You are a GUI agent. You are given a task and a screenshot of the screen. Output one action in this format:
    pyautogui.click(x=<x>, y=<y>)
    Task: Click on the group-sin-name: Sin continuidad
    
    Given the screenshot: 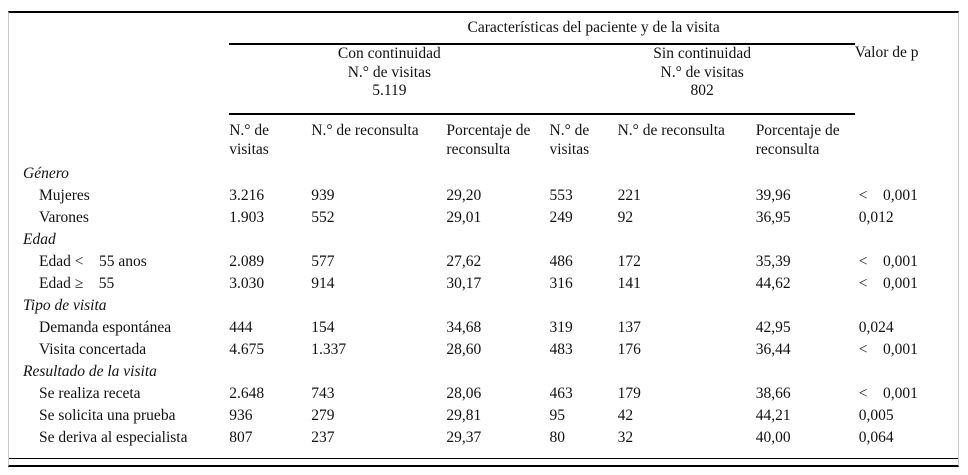 What is the action you would take?
    pyautogui.click(x=702, y=53)
    